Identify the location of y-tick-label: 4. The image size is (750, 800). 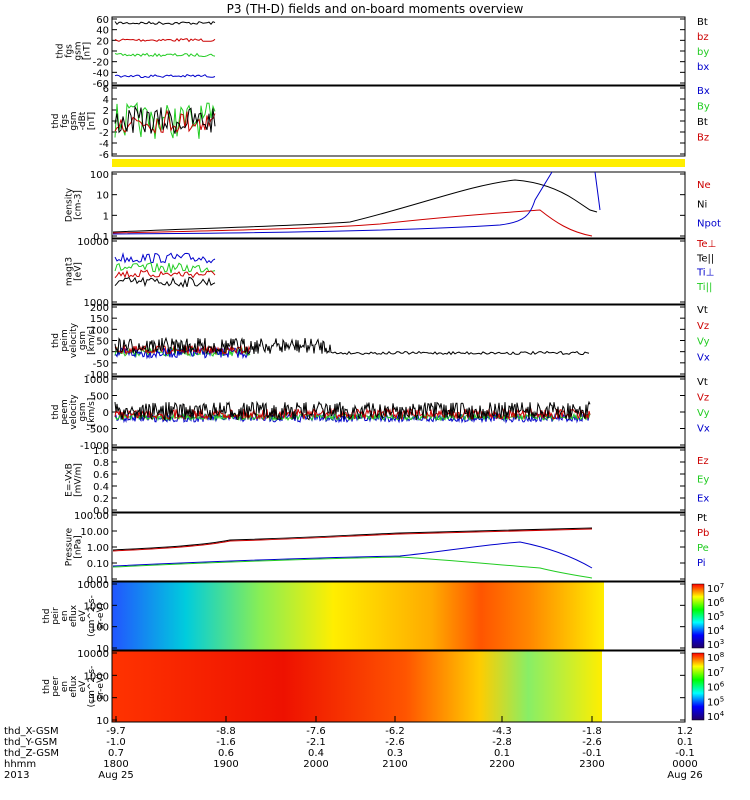
(106, 100).